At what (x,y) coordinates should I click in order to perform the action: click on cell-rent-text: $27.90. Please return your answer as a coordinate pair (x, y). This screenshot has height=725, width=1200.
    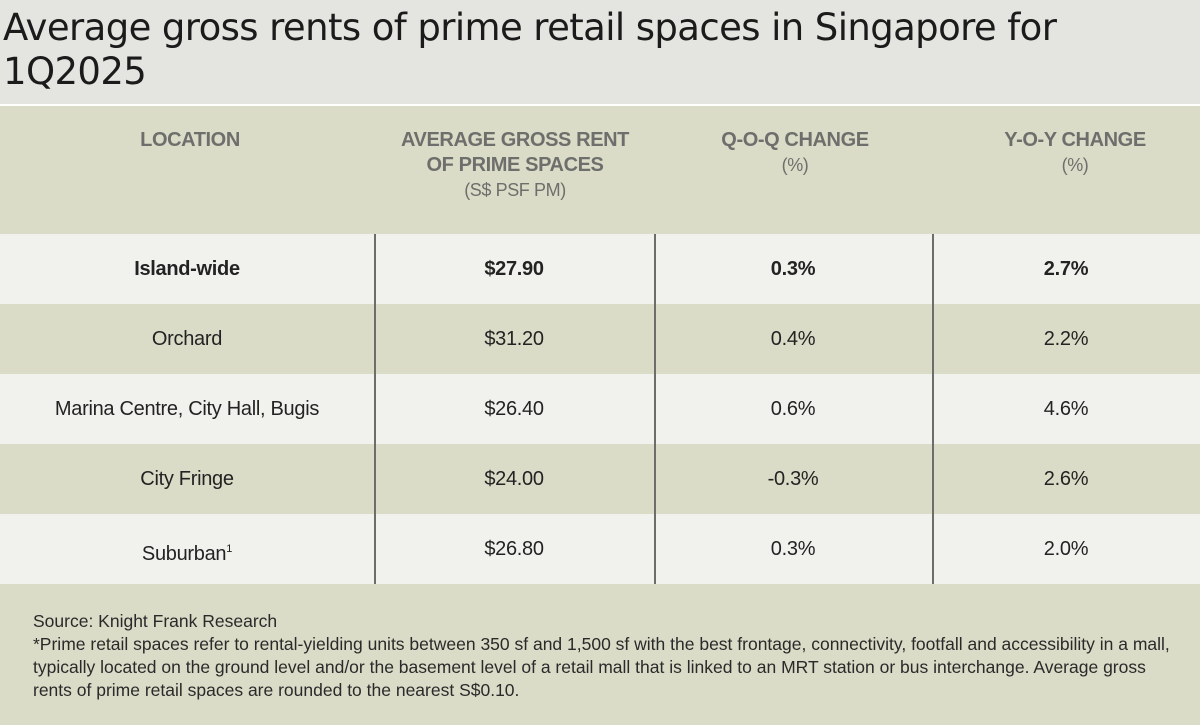
    Looking at the image, I should click on (514, 269).